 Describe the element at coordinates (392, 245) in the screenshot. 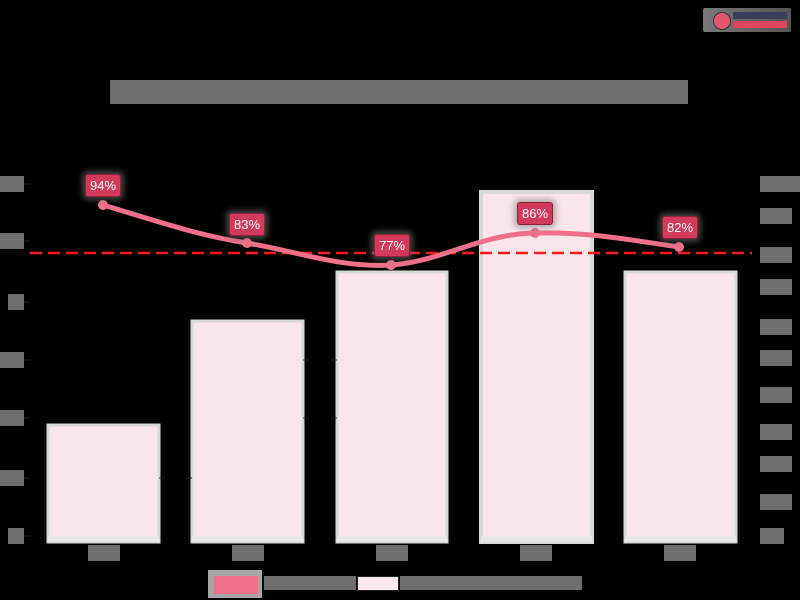

I see `data-label: 77%` at that location.